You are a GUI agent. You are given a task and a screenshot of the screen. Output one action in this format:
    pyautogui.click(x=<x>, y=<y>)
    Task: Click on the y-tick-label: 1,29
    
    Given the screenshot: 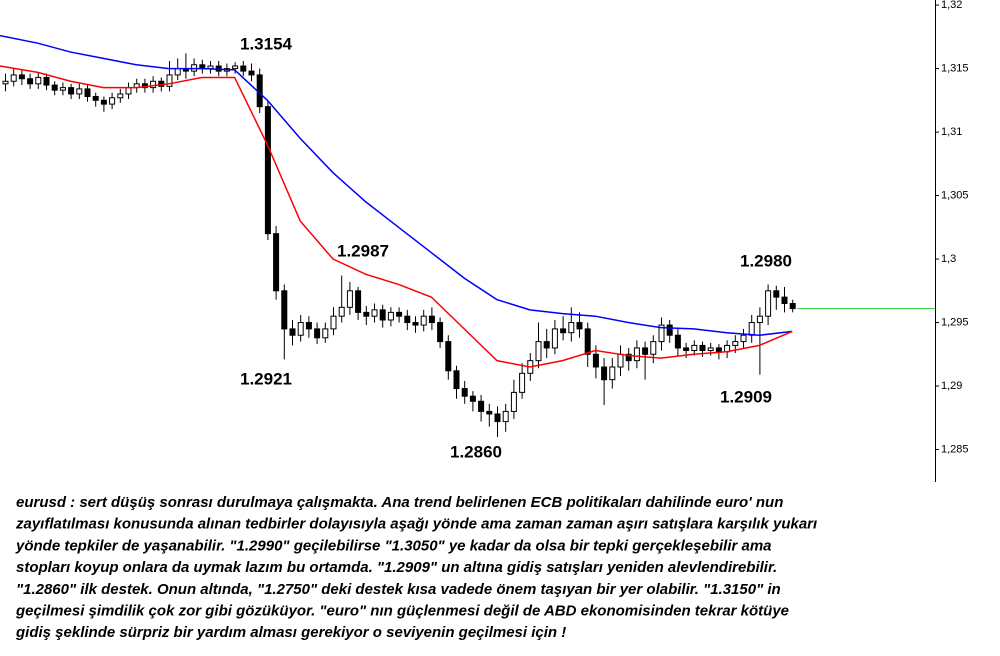 What is the action you would take?
    pyautogui.click(x=951, y=386)
    